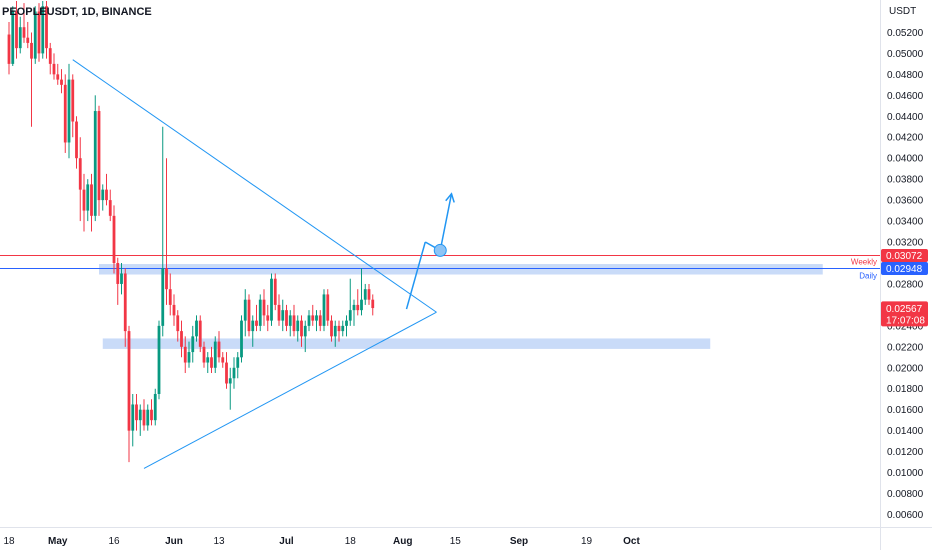 The image size is (932, 550). I want to click on level-name-weekly: Weekly, so click(864, 261).